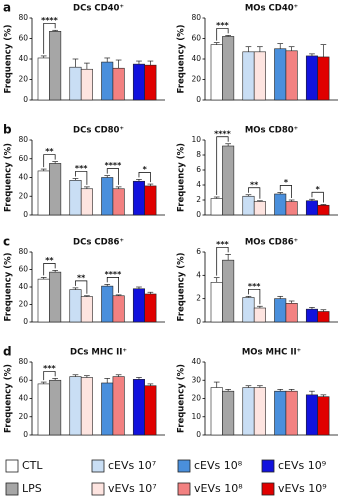 The width and height of the screenshot is (343, 500). I want to click on legend-label: LPS, so click(32, 488).